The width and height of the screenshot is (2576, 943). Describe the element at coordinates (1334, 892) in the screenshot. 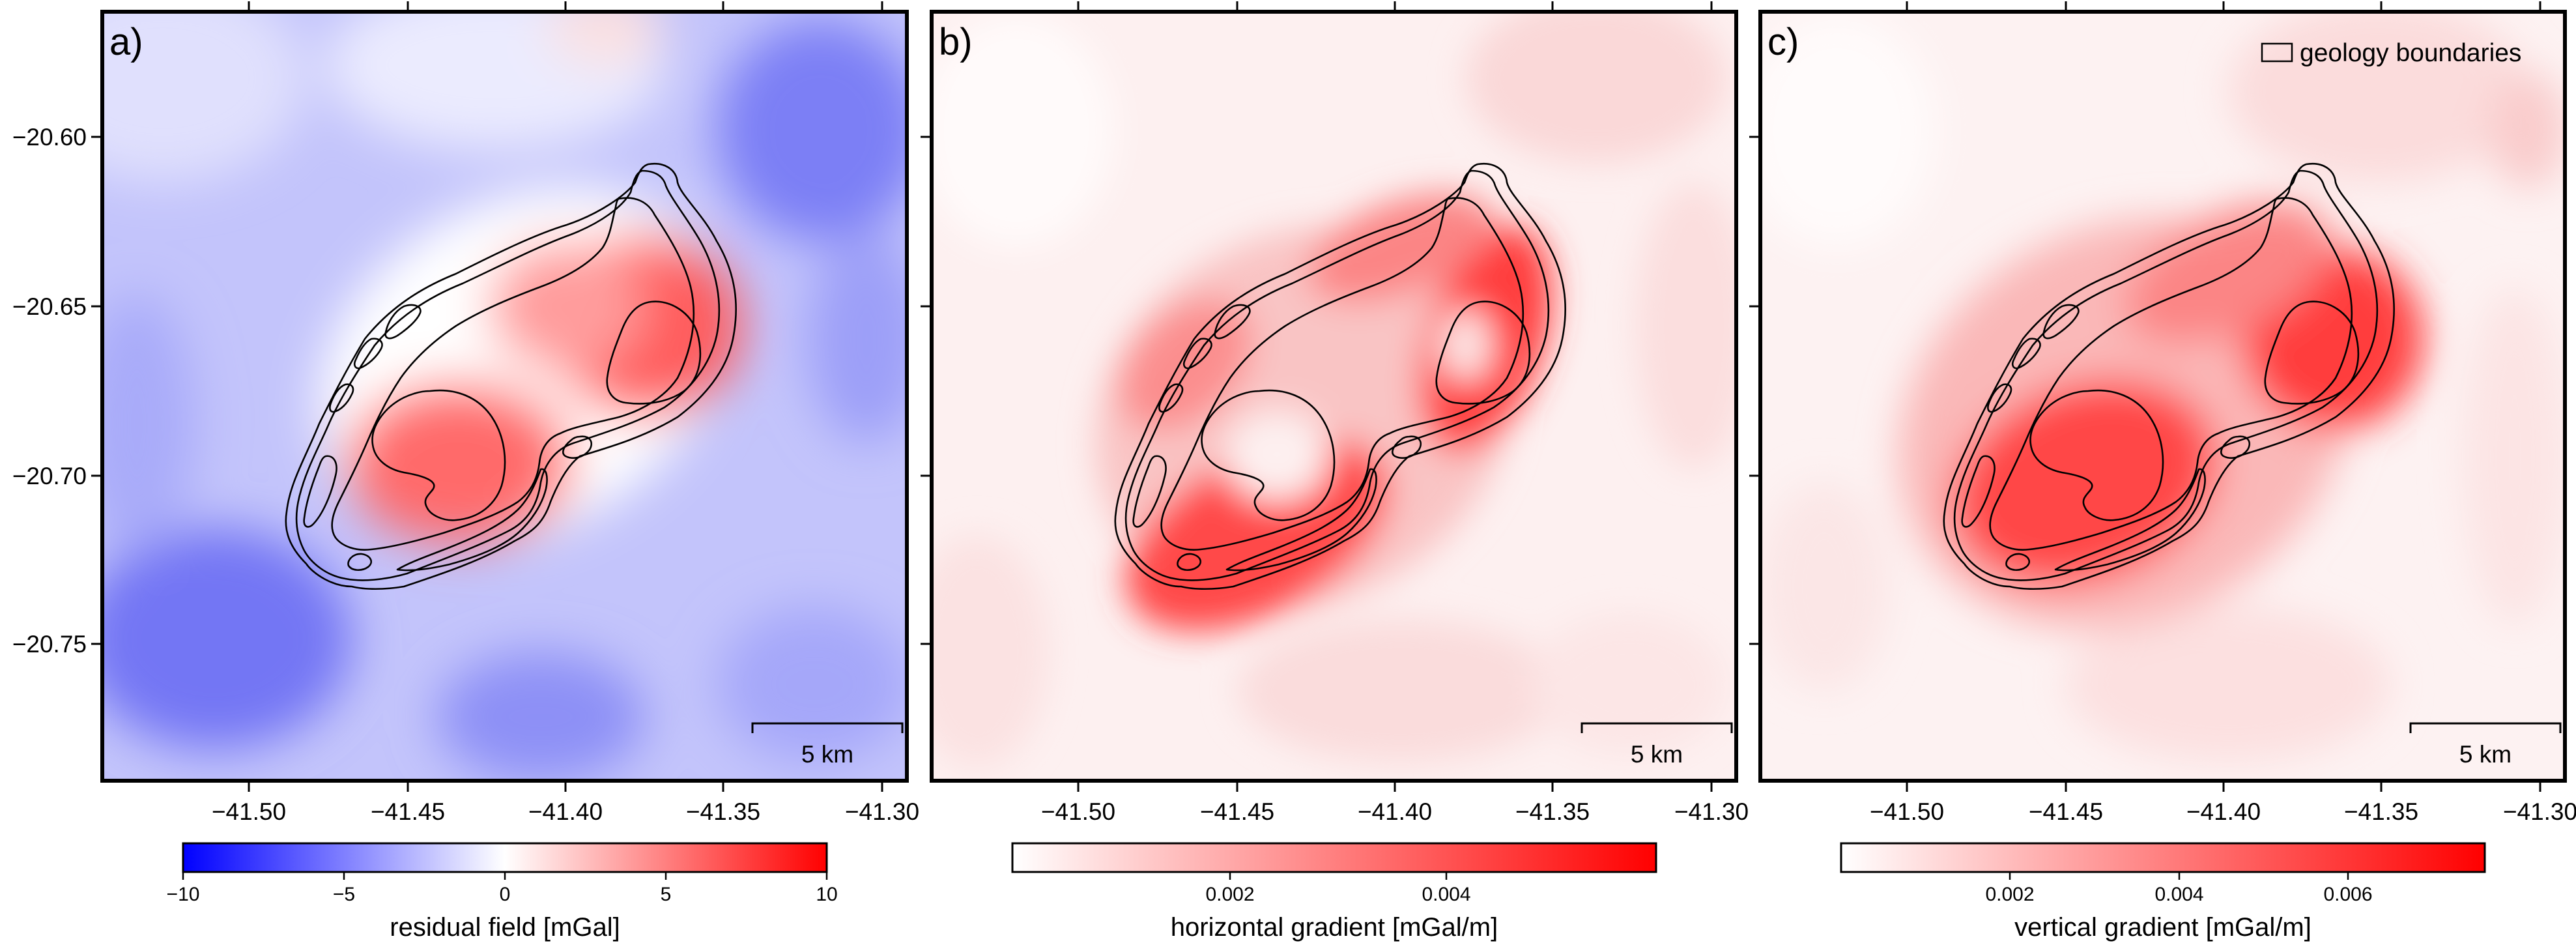

I see `panel-b-colorbar: 0.002 0.004 horizontal gradient [mGal/m]` at that location.